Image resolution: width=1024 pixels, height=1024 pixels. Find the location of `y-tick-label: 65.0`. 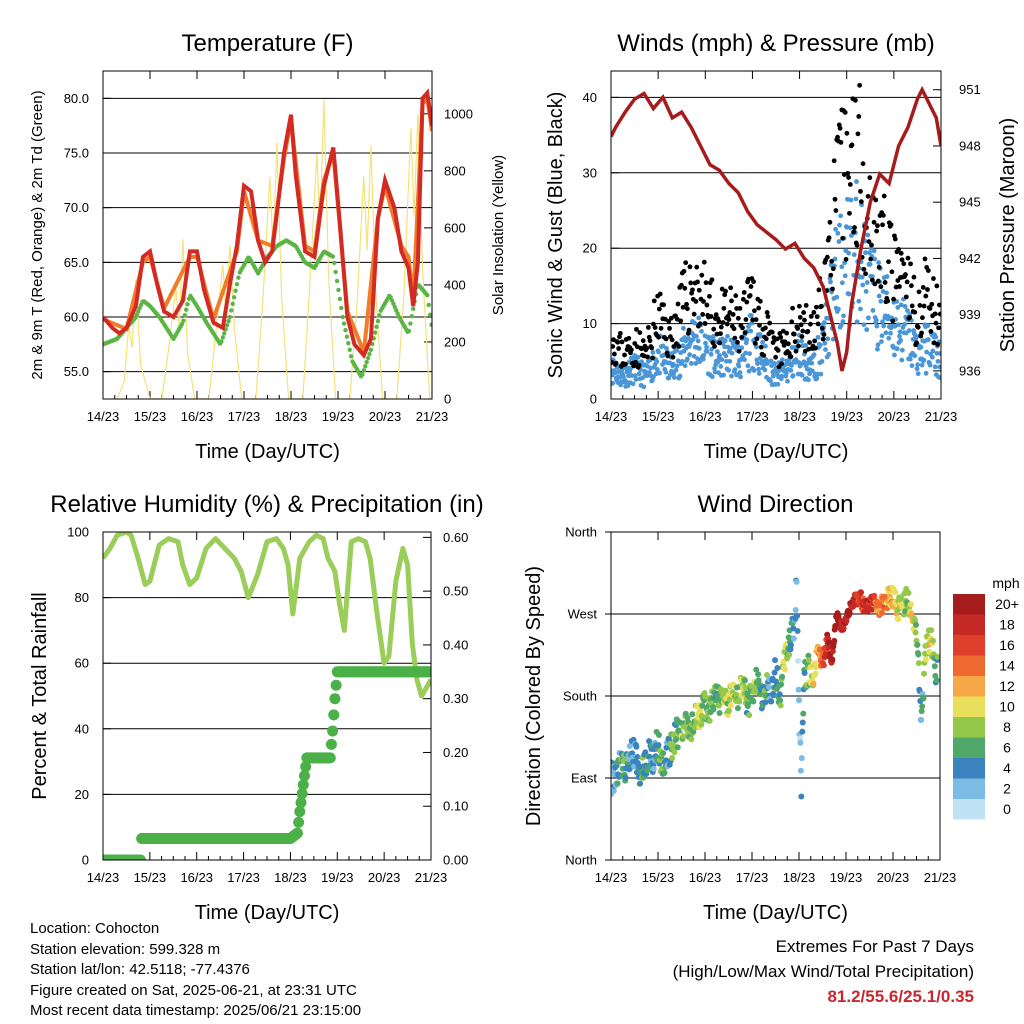

y-tick-label: 65.0 is located at coordinates (76, 262).